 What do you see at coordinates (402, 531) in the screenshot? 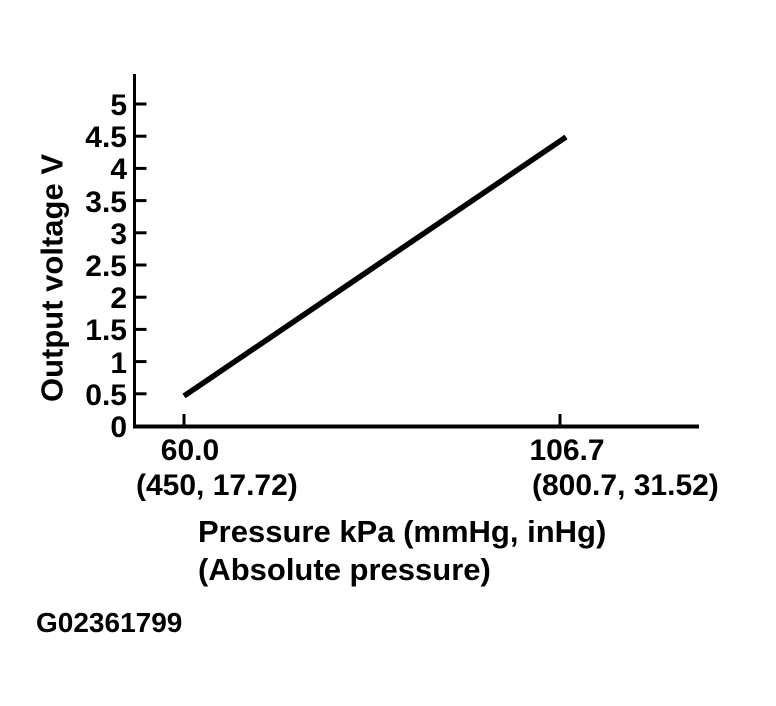
I see `x-axis-title: Pressure kPa (mmHg, inHg)` at bounding box center [402, 531].